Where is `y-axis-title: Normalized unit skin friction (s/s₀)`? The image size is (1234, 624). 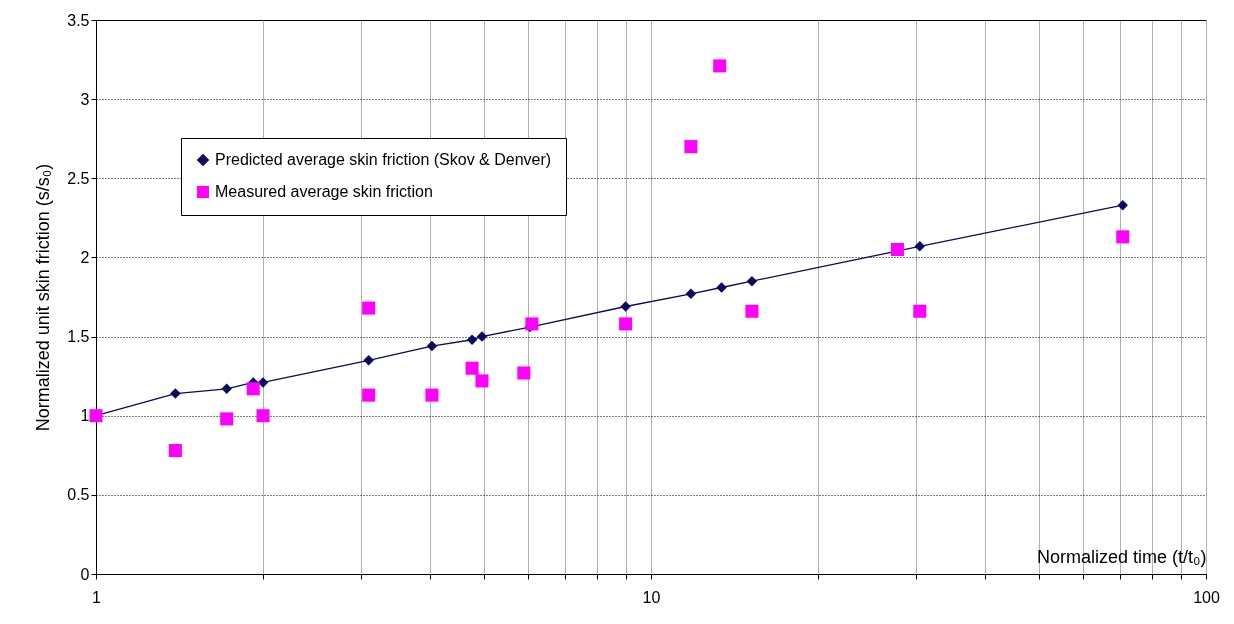
y-axis-title: Normalized unit skin friction (s/s₀) is located at coordinates (43, 297).